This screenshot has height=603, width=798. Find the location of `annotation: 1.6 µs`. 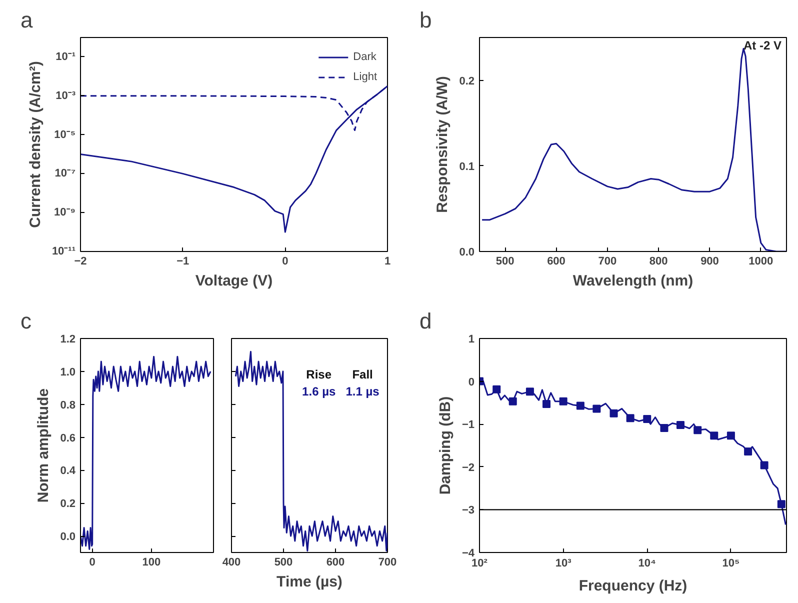

annotation: 1.6 µs is located at coordinates (319, 391).